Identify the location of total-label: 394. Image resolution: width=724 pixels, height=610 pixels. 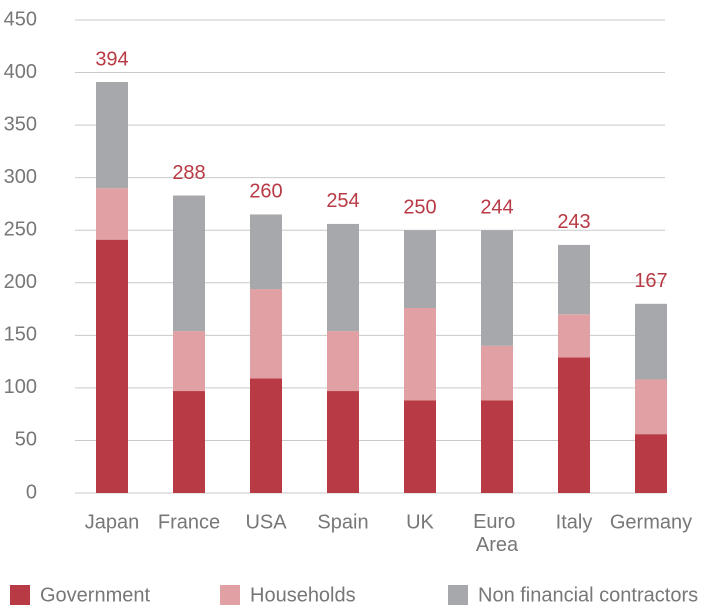
(111, 59).